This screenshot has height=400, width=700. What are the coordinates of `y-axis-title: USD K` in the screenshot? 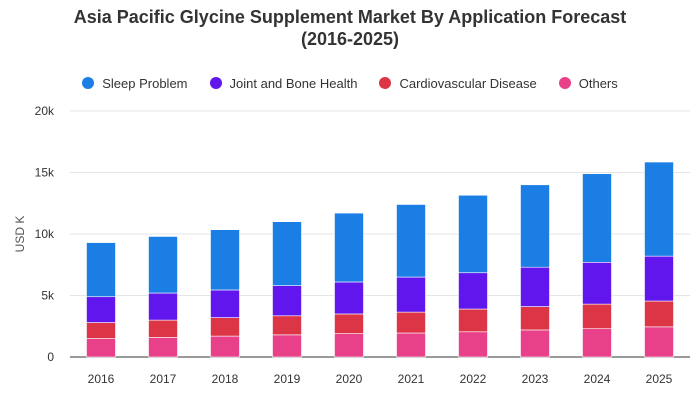 It's located at (20, 234).